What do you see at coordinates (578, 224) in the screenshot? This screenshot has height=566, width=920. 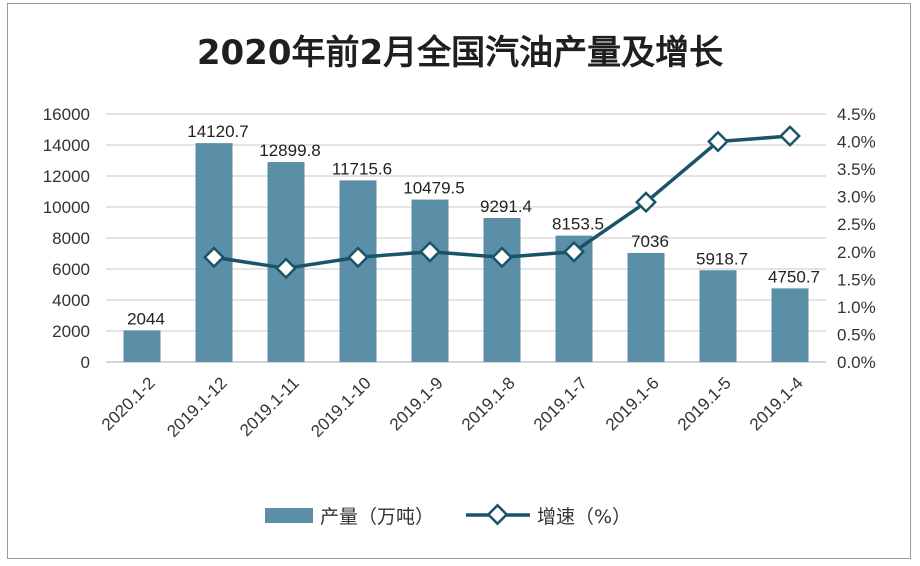 I see `bar-data-label: 8153.5` at bounding box center [578, 224].